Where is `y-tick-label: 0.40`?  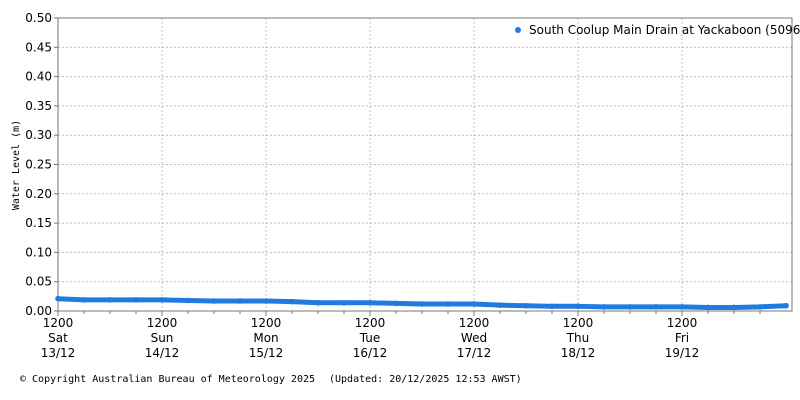 y-tick-label: 0.40 is located at coordinates (38, 77).